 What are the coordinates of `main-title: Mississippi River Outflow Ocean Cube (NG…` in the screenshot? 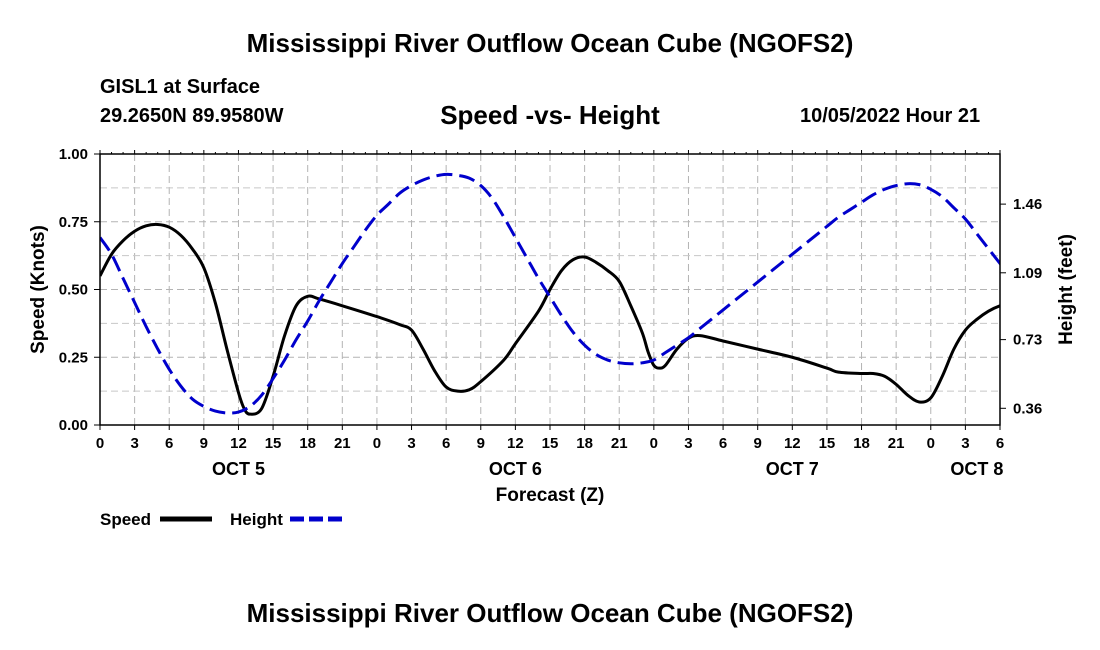 It's located at (550, 43).